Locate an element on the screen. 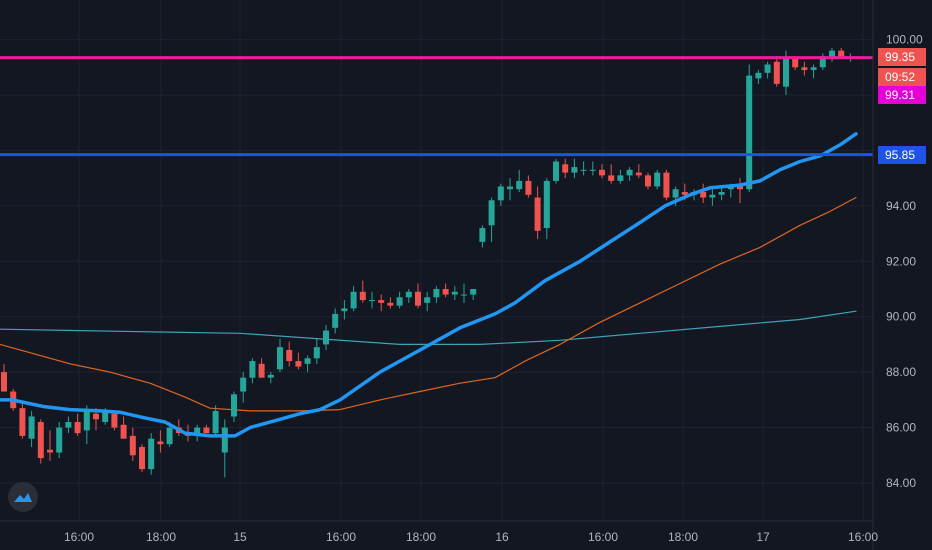 The height and width of the screenshot is (550, 932). moving-average-slow is located at coordinates (428, 327).